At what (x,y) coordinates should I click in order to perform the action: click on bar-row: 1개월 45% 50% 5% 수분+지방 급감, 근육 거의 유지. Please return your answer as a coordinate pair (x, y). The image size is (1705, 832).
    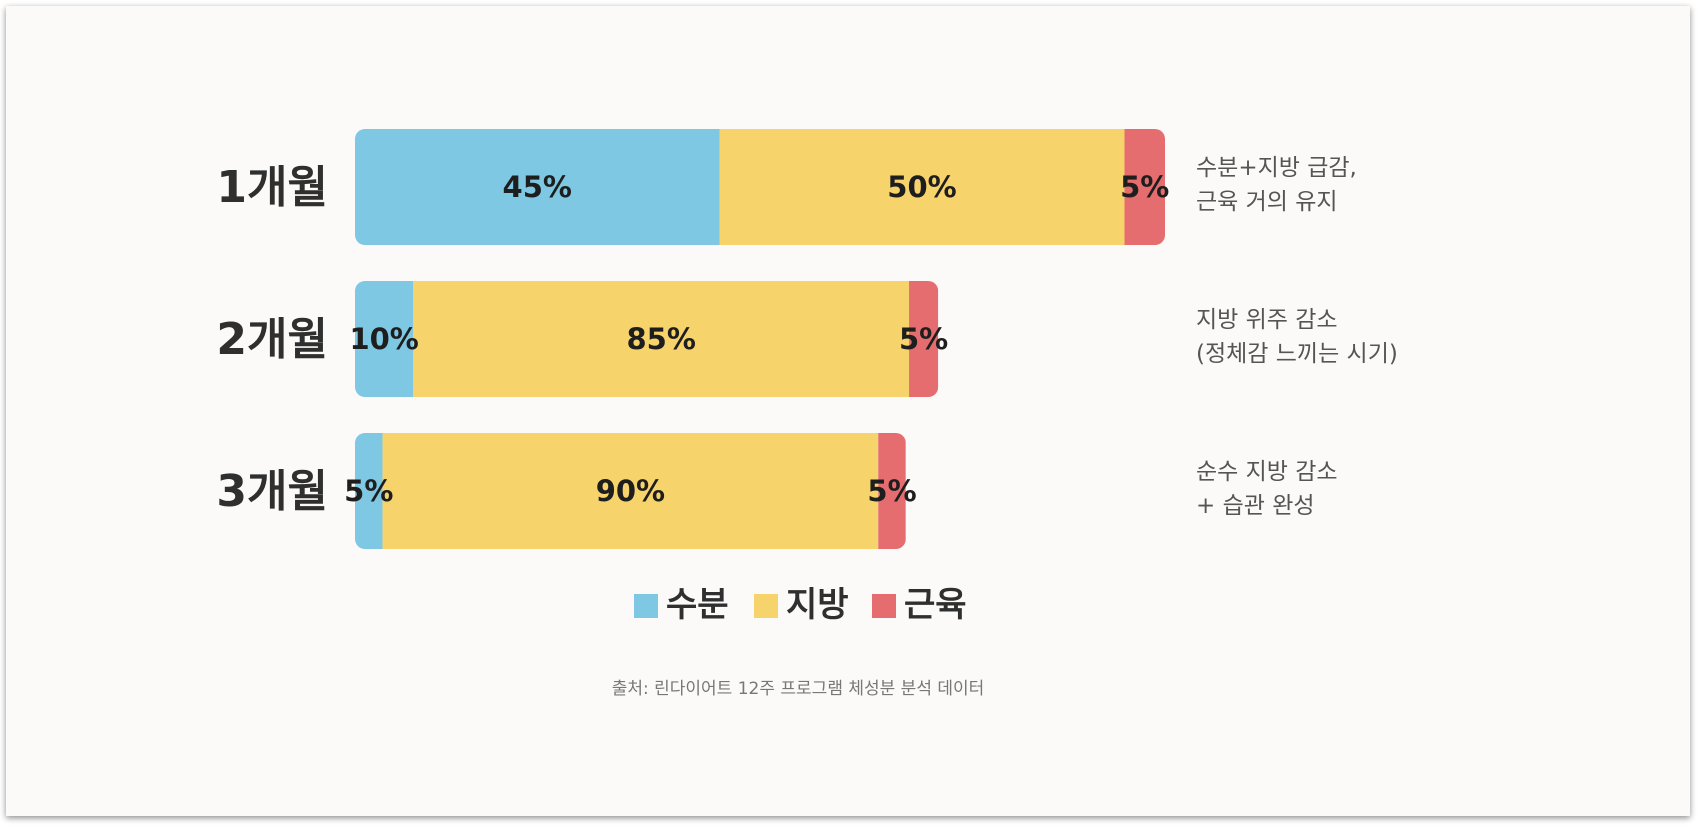
    Looking at the image, I should click on (786, 187).